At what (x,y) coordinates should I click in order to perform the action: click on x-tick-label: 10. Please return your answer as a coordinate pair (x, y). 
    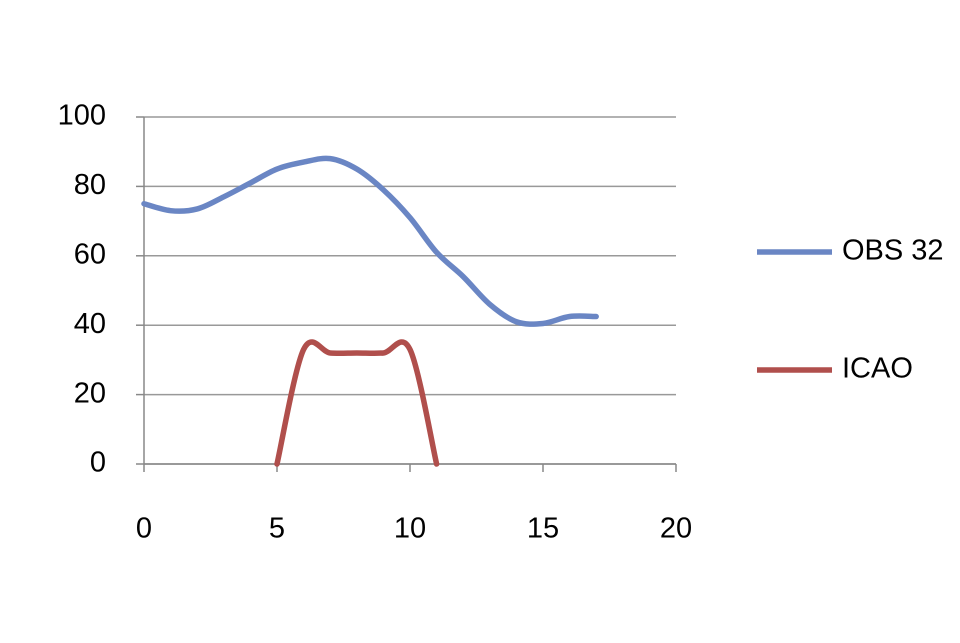
    Looking at the image, I should click on (410, 529).